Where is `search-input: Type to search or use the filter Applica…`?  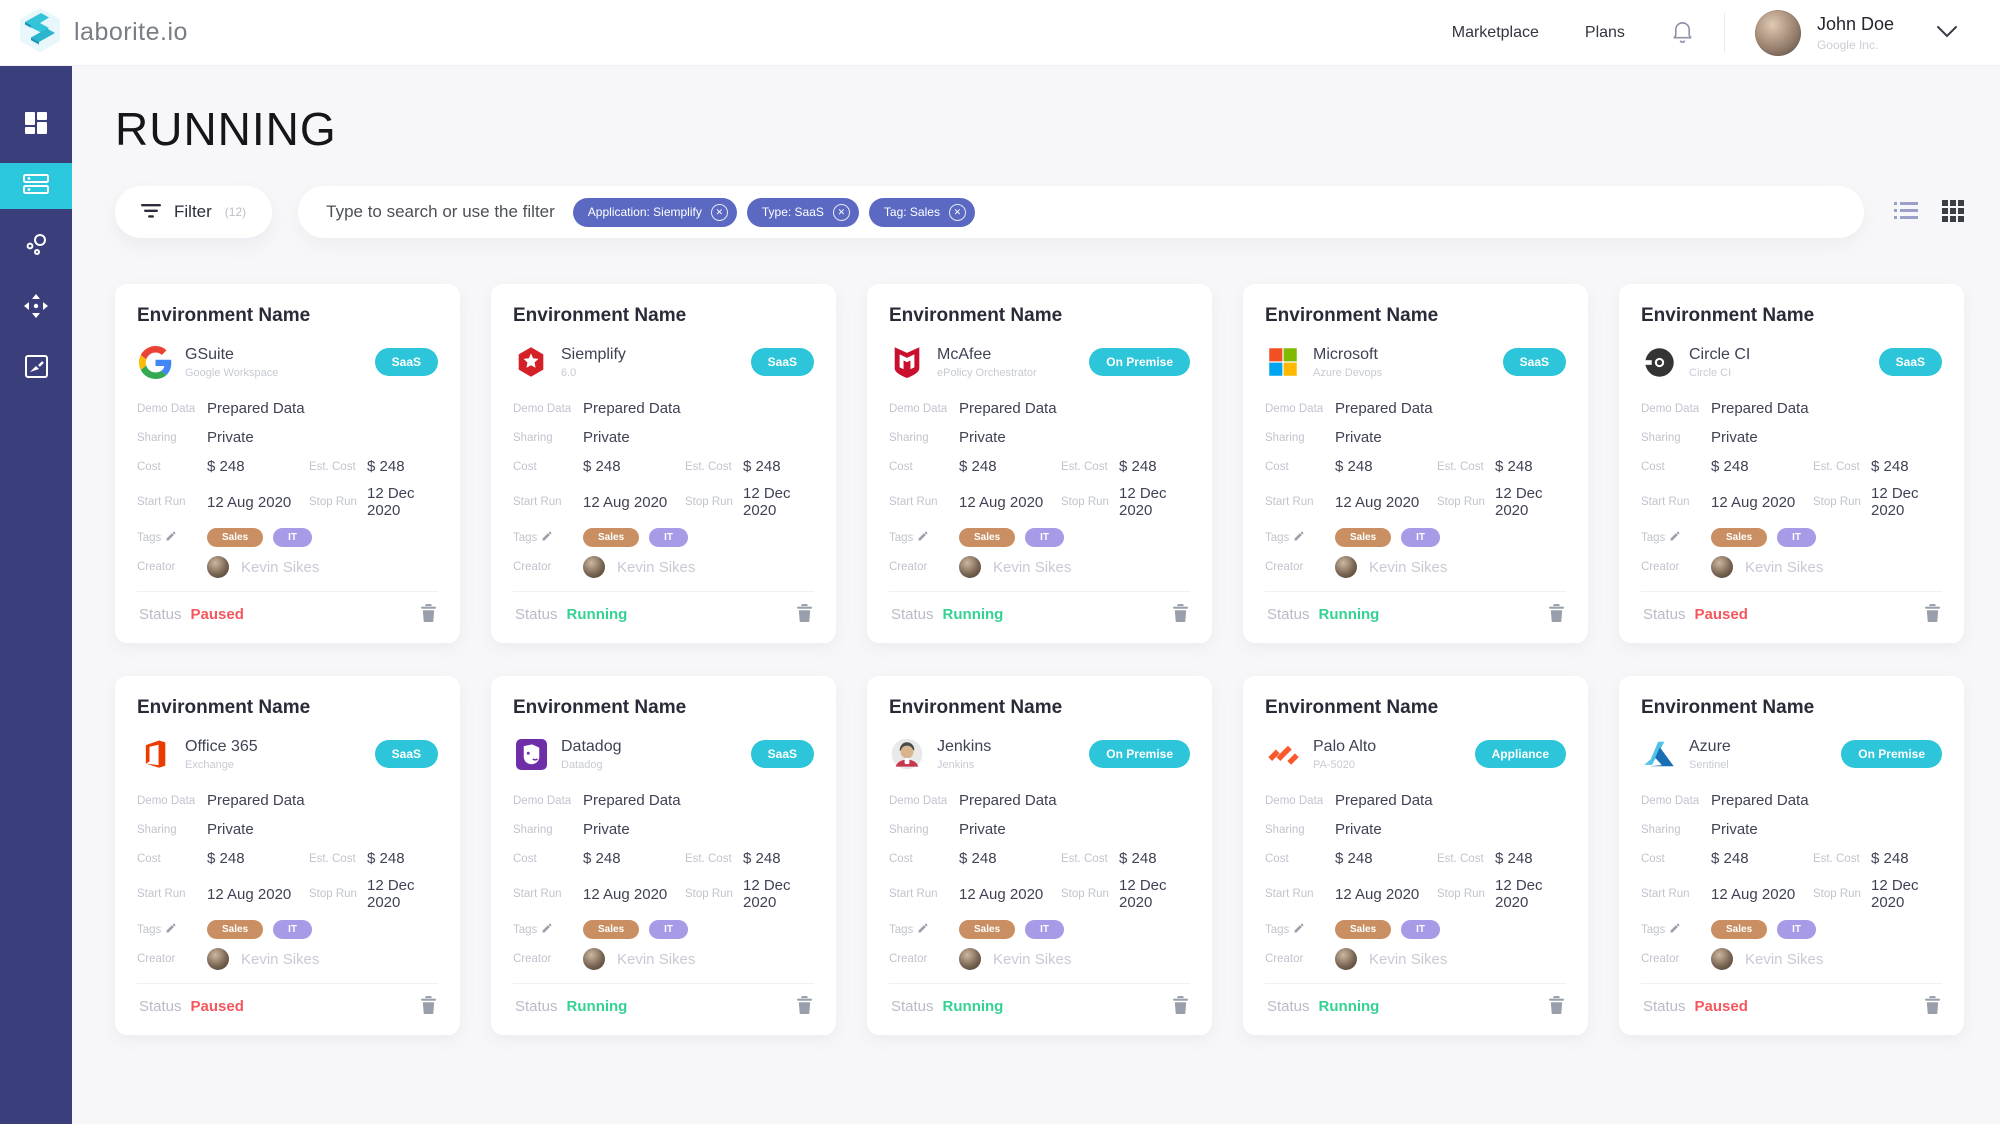 search-input: Type to search or use the filter Applica… is located at coordinates (1081, 212).